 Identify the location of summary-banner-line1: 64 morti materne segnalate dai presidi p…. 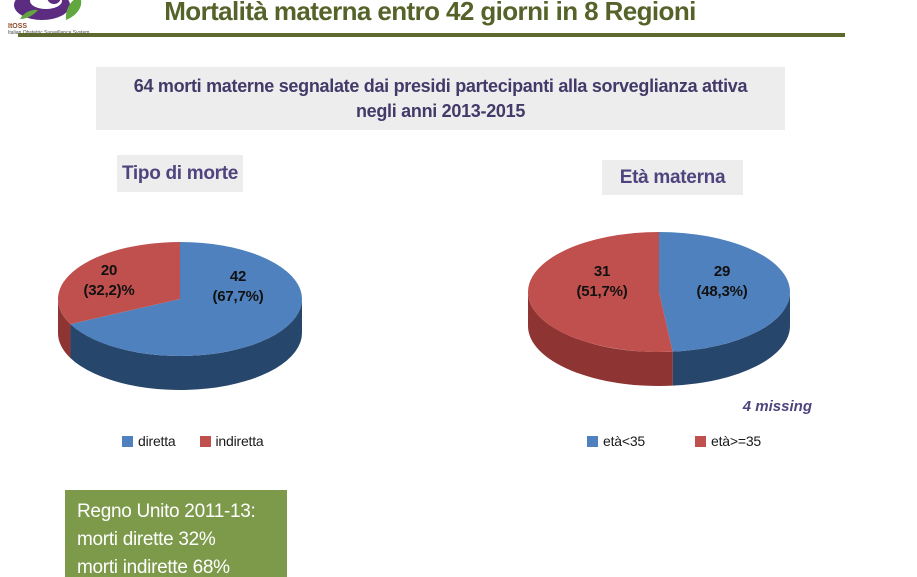
(440, 86).